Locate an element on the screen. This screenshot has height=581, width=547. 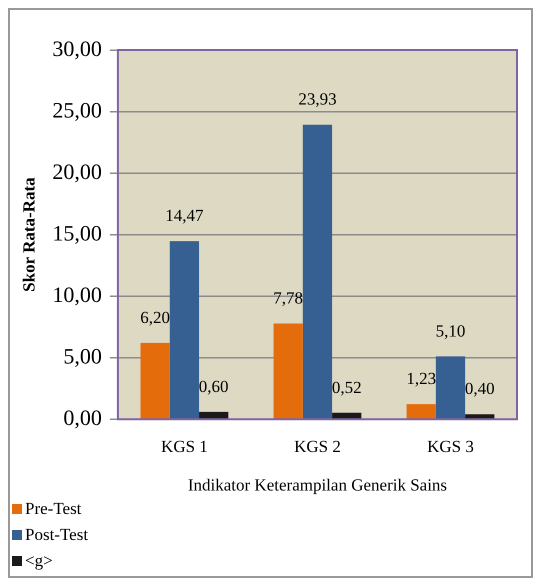
data-label: 0,52 is located at coordinates (347, 387).